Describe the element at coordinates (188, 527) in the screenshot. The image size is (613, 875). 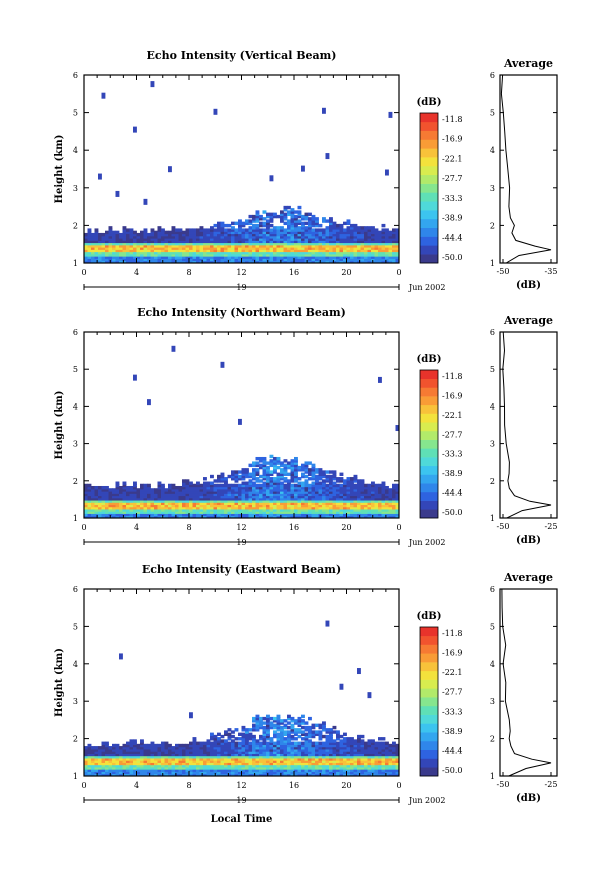
I see `x-tick-label: 8` at that location.